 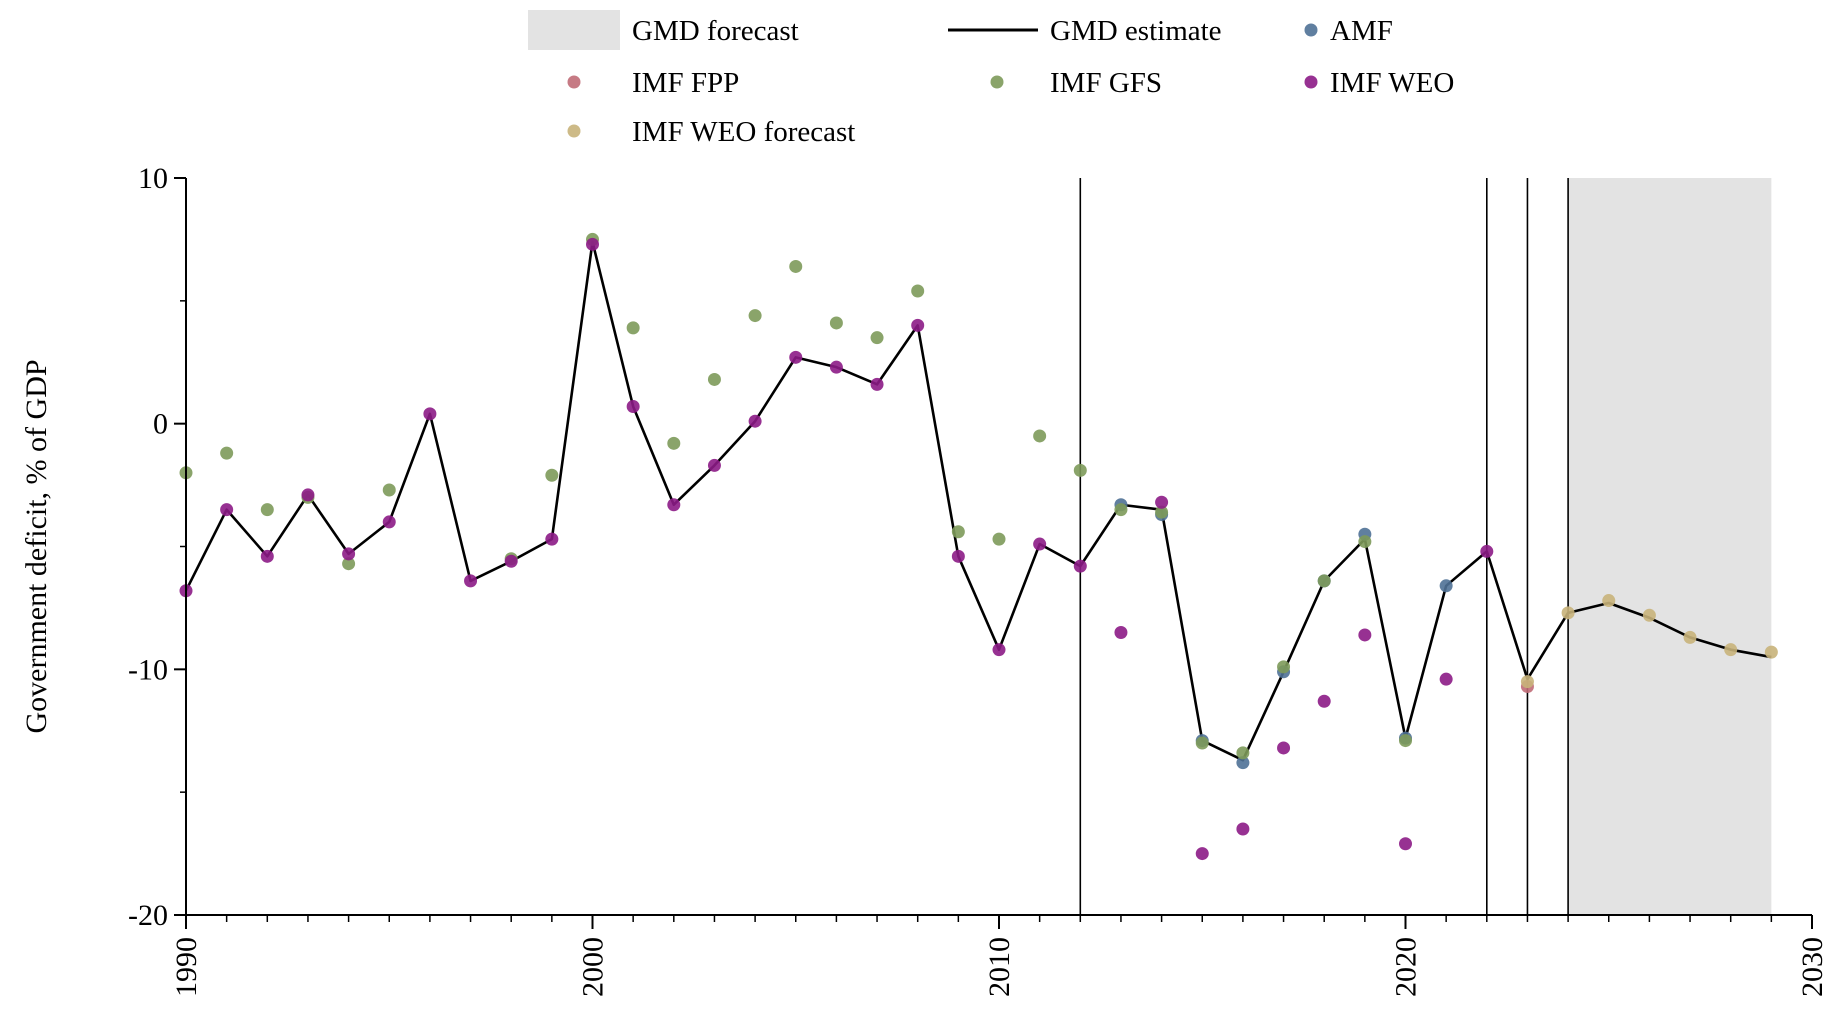 I want to click on legend-imf-fpp-label: IMF FPP, so click(x=685, y=83).